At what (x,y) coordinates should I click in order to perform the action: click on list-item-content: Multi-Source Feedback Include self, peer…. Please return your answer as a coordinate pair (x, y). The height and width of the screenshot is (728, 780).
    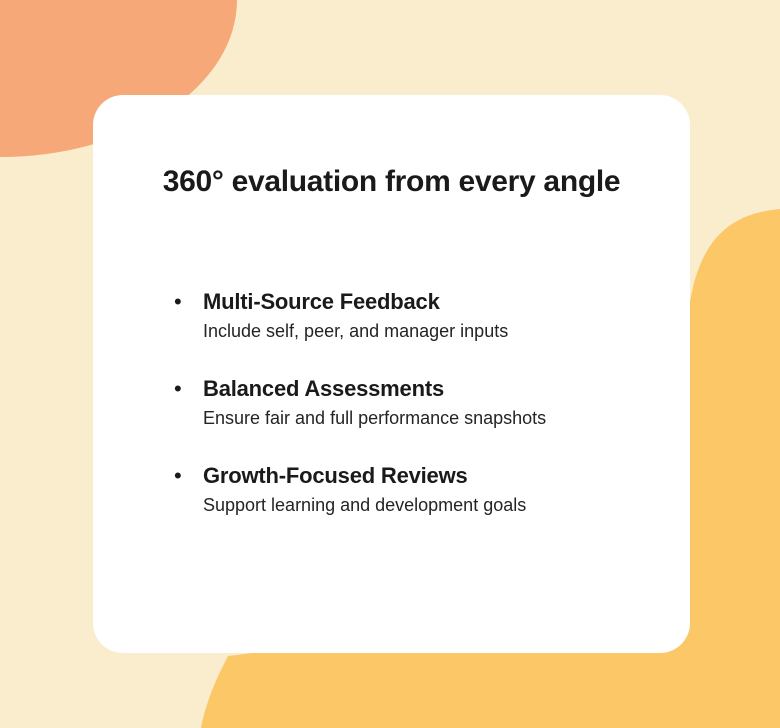
    Looking at the image, I should click on (355, 316).